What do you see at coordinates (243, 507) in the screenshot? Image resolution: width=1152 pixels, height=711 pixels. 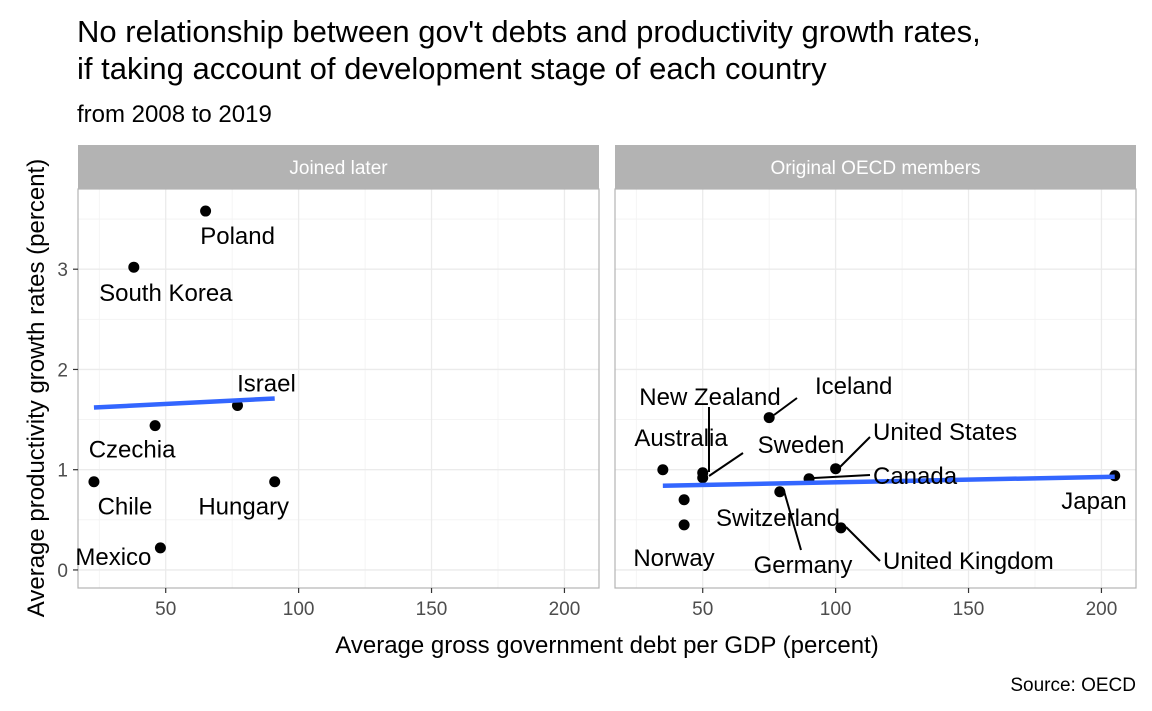 I see `point-label: Hungary` at bounding box center [243, 507].